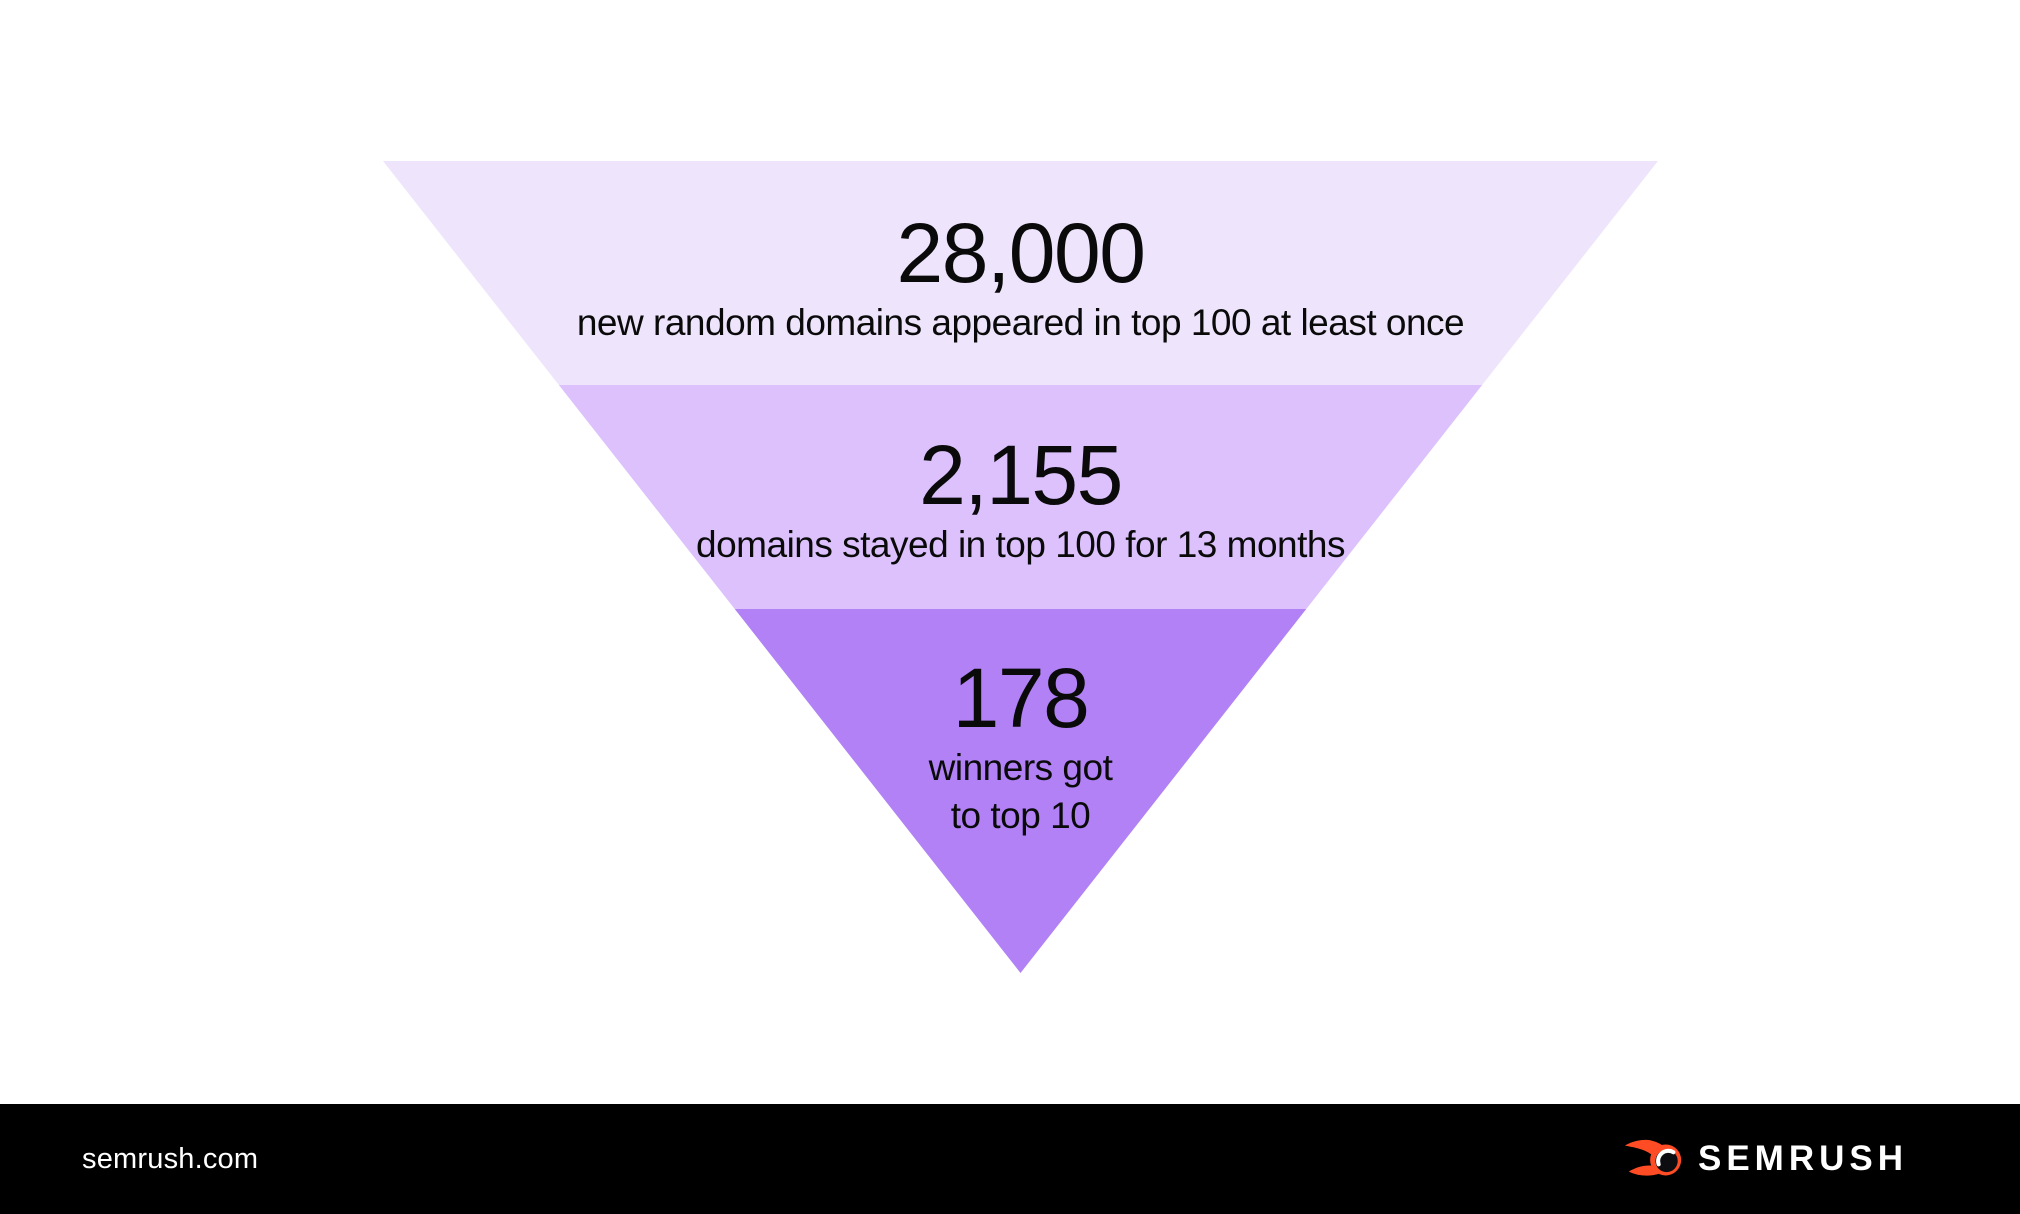  What do you see at coordinates (1021, 253) in the screenshot?
I see `stage-value-top: 28,000` at bounding box center [1021, 253].